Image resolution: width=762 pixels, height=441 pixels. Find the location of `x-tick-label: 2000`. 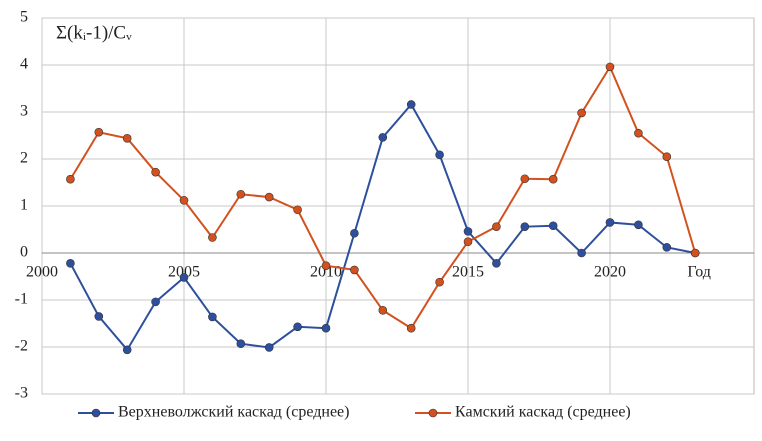

x-tick-label: 2000 is located at coordinates (42, 272).